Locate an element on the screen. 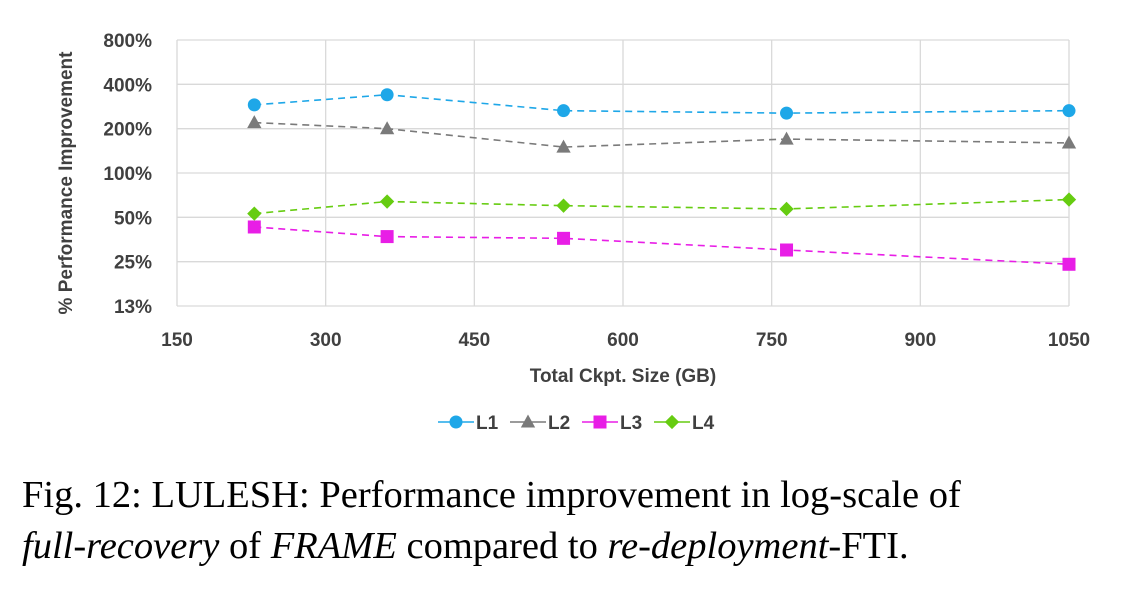 This screenshot has width=1137, height=595. legend-label-l4: L4 is located at coordinates (703, 423).